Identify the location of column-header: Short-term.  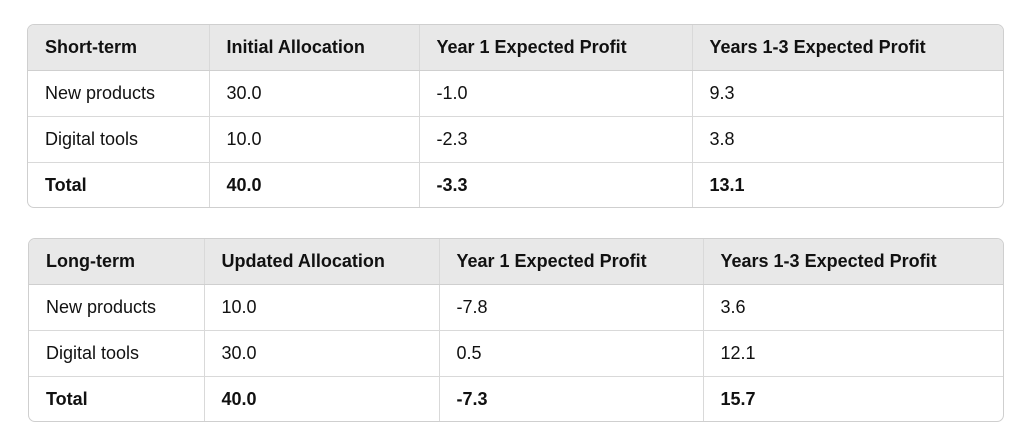
(118, 48).